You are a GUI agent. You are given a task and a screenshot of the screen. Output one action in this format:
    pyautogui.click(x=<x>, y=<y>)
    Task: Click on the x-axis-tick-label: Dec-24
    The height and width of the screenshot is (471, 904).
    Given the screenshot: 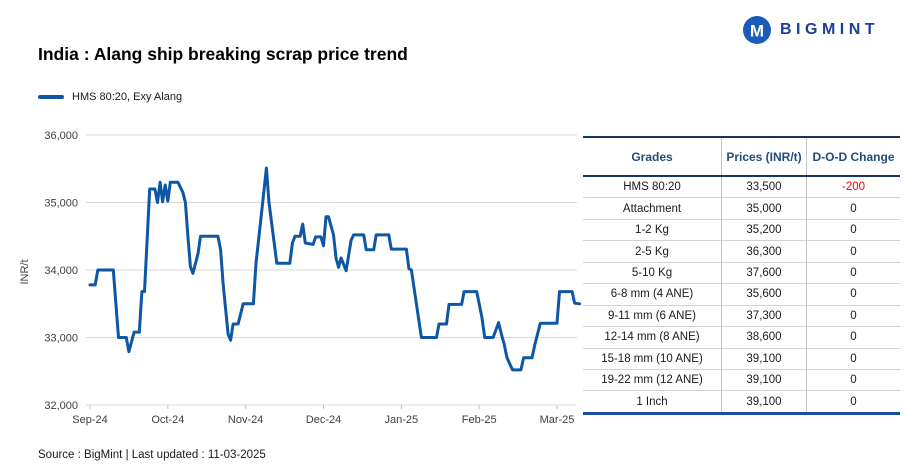 What is the action you would take?
    pyautogui.click(x=323, y=420)
    